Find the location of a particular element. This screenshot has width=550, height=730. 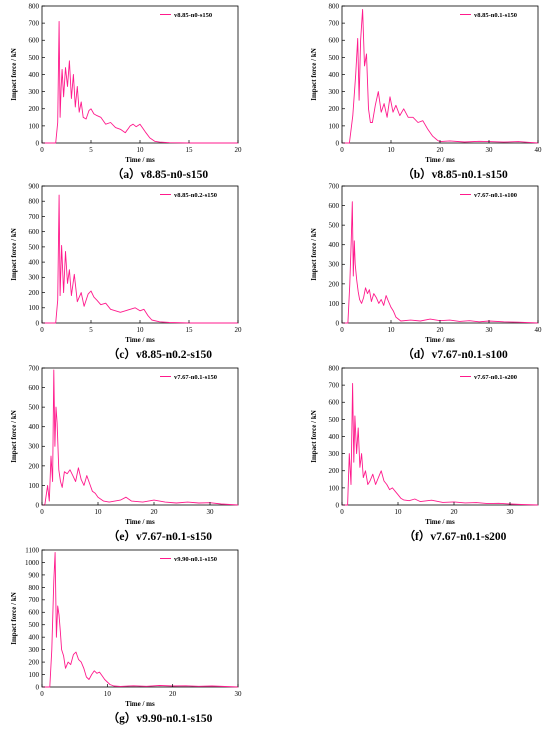

chart-c-x-tick-label: 0 is located at coordinates (42, 330).